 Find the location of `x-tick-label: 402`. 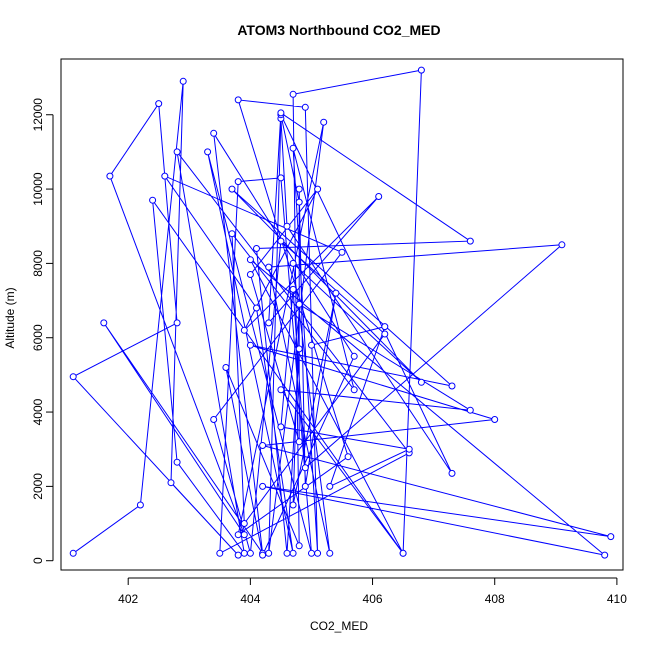

x-tick-label: 402 is located at coordinates (128, 599).